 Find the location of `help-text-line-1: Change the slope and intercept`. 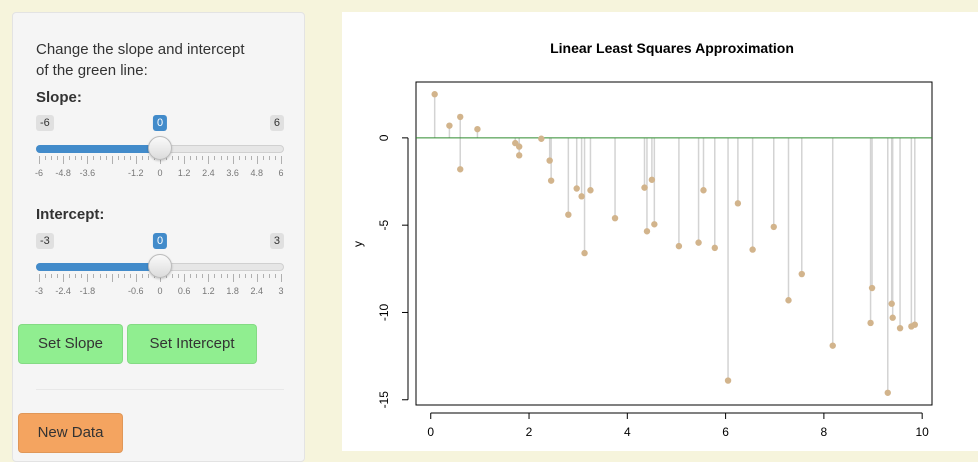

help-text-line-1: Change the slope and intercept is located at coordinates (140, 49).